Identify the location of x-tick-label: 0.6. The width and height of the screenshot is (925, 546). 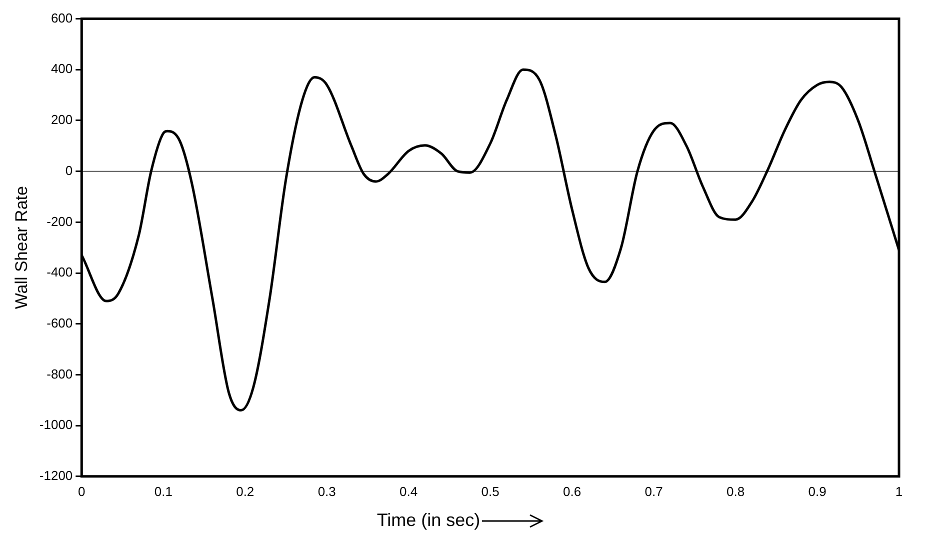
(572, 491).